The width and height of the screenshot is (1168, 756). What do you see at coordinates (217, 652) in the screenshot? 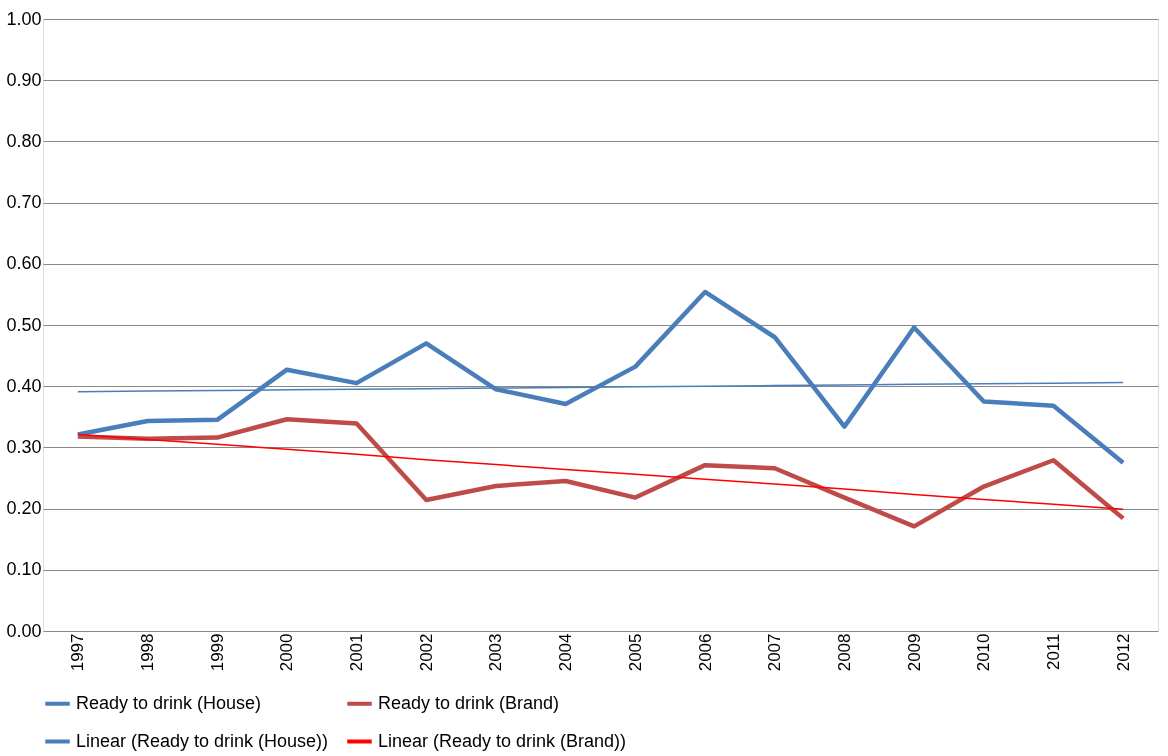
I see `x-tick-label: 1999` at bounding box center [217, 652].